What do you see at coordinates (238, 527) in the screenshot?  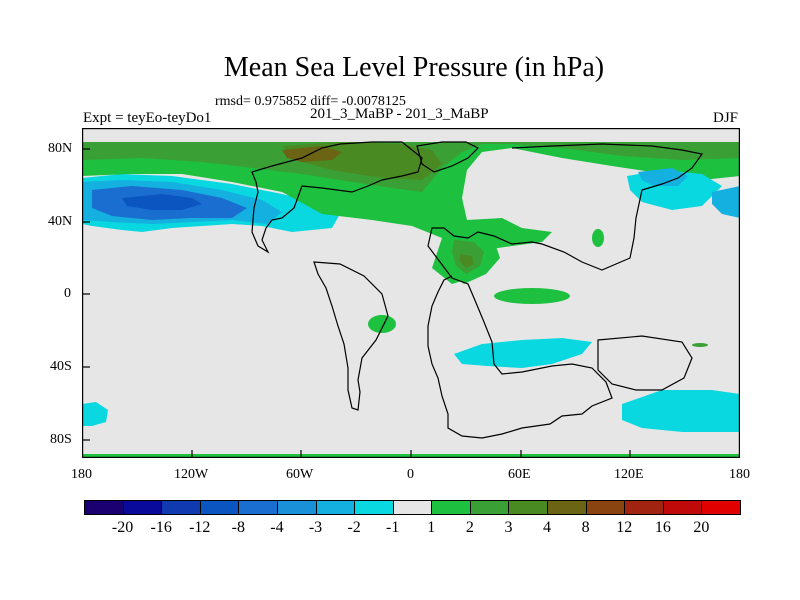 I see `colorbar-label: -8` at bounding box center [238, 527].